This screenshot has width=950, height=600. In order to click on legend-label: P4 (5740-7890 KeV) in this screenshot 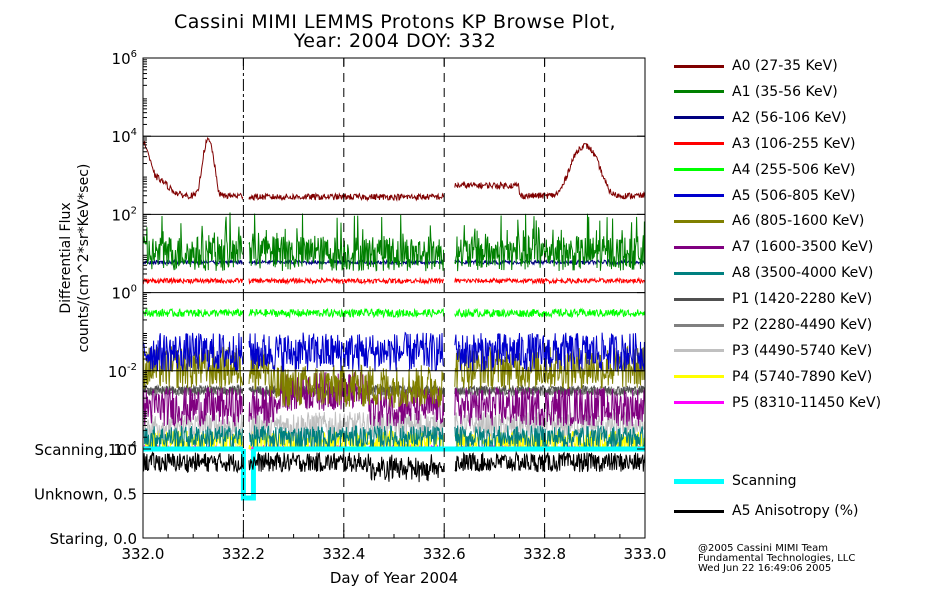, I will do `click(802, 376)`.